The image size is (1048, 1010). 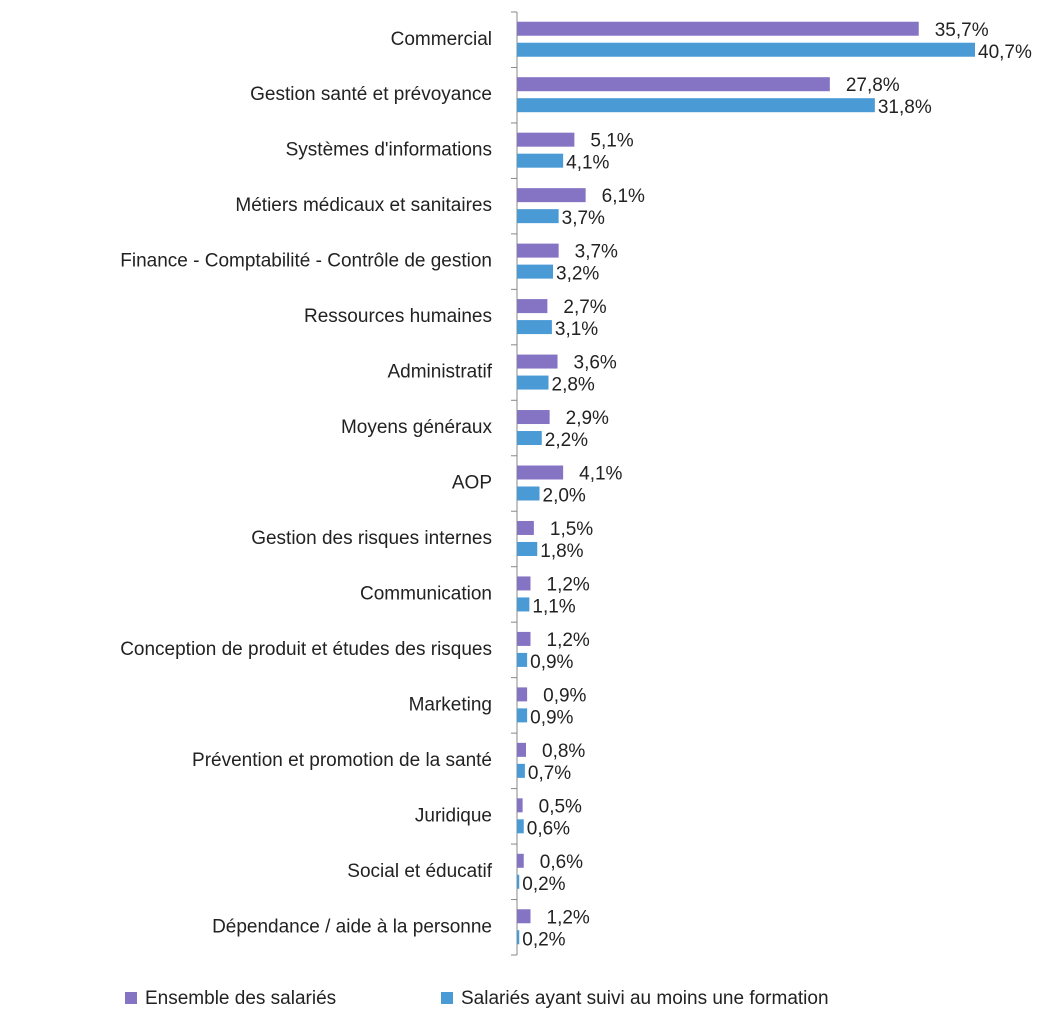 What do you see at coordinates (371, 538) in the screenshot?
I see `category-label: Gestion des risques internes` at bounding box center [371, 538].